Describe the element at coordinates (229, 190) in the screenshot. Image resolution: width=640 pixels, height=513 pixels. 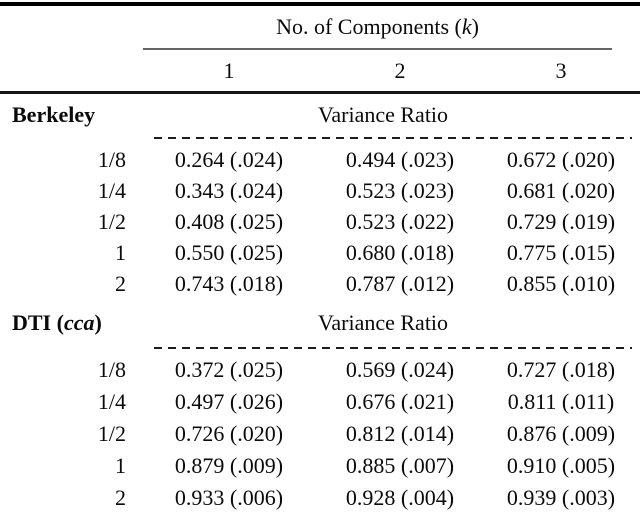
I see `table-cell: 0.343 (.024)` at that location.